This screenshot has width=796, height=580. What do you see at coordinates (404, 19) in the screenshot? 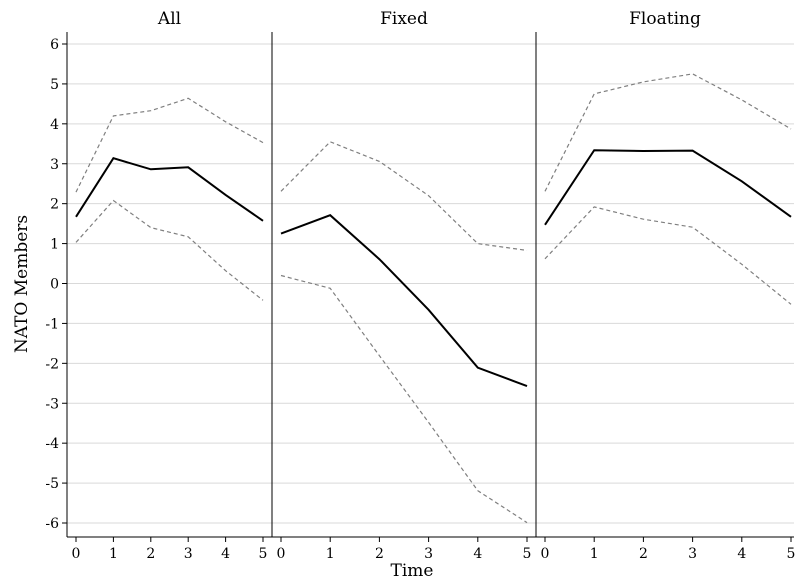
I see `panel-title: Fixed` at bounding box center [404, 19].